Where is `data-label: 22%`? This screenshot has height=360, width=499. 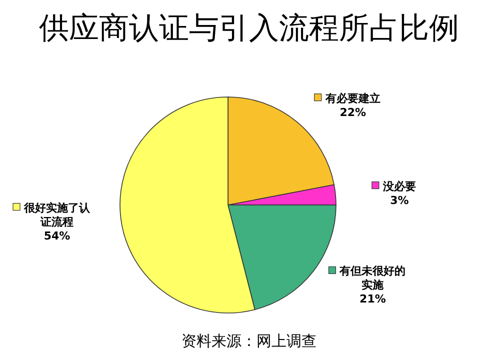 data-label: 22% is located at coordinates (353, 112).